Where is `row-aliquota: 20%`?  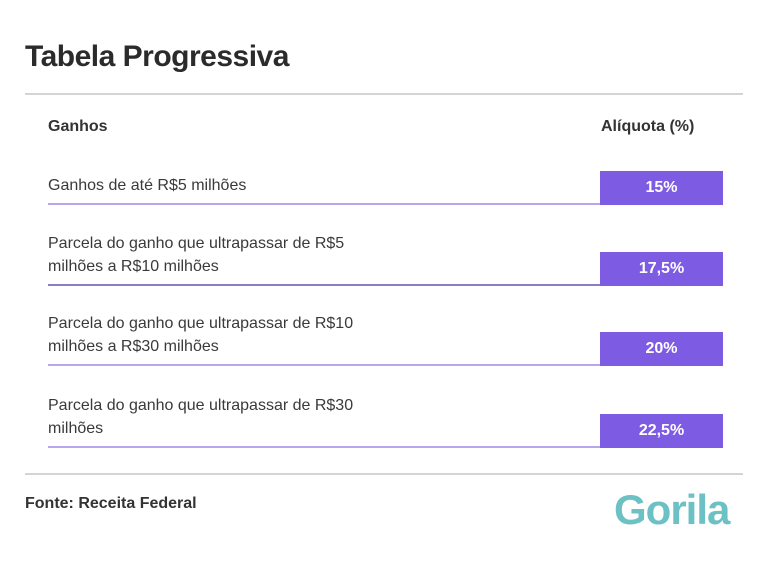 row-aliquota: 20% is located at coordinates (661, 349).